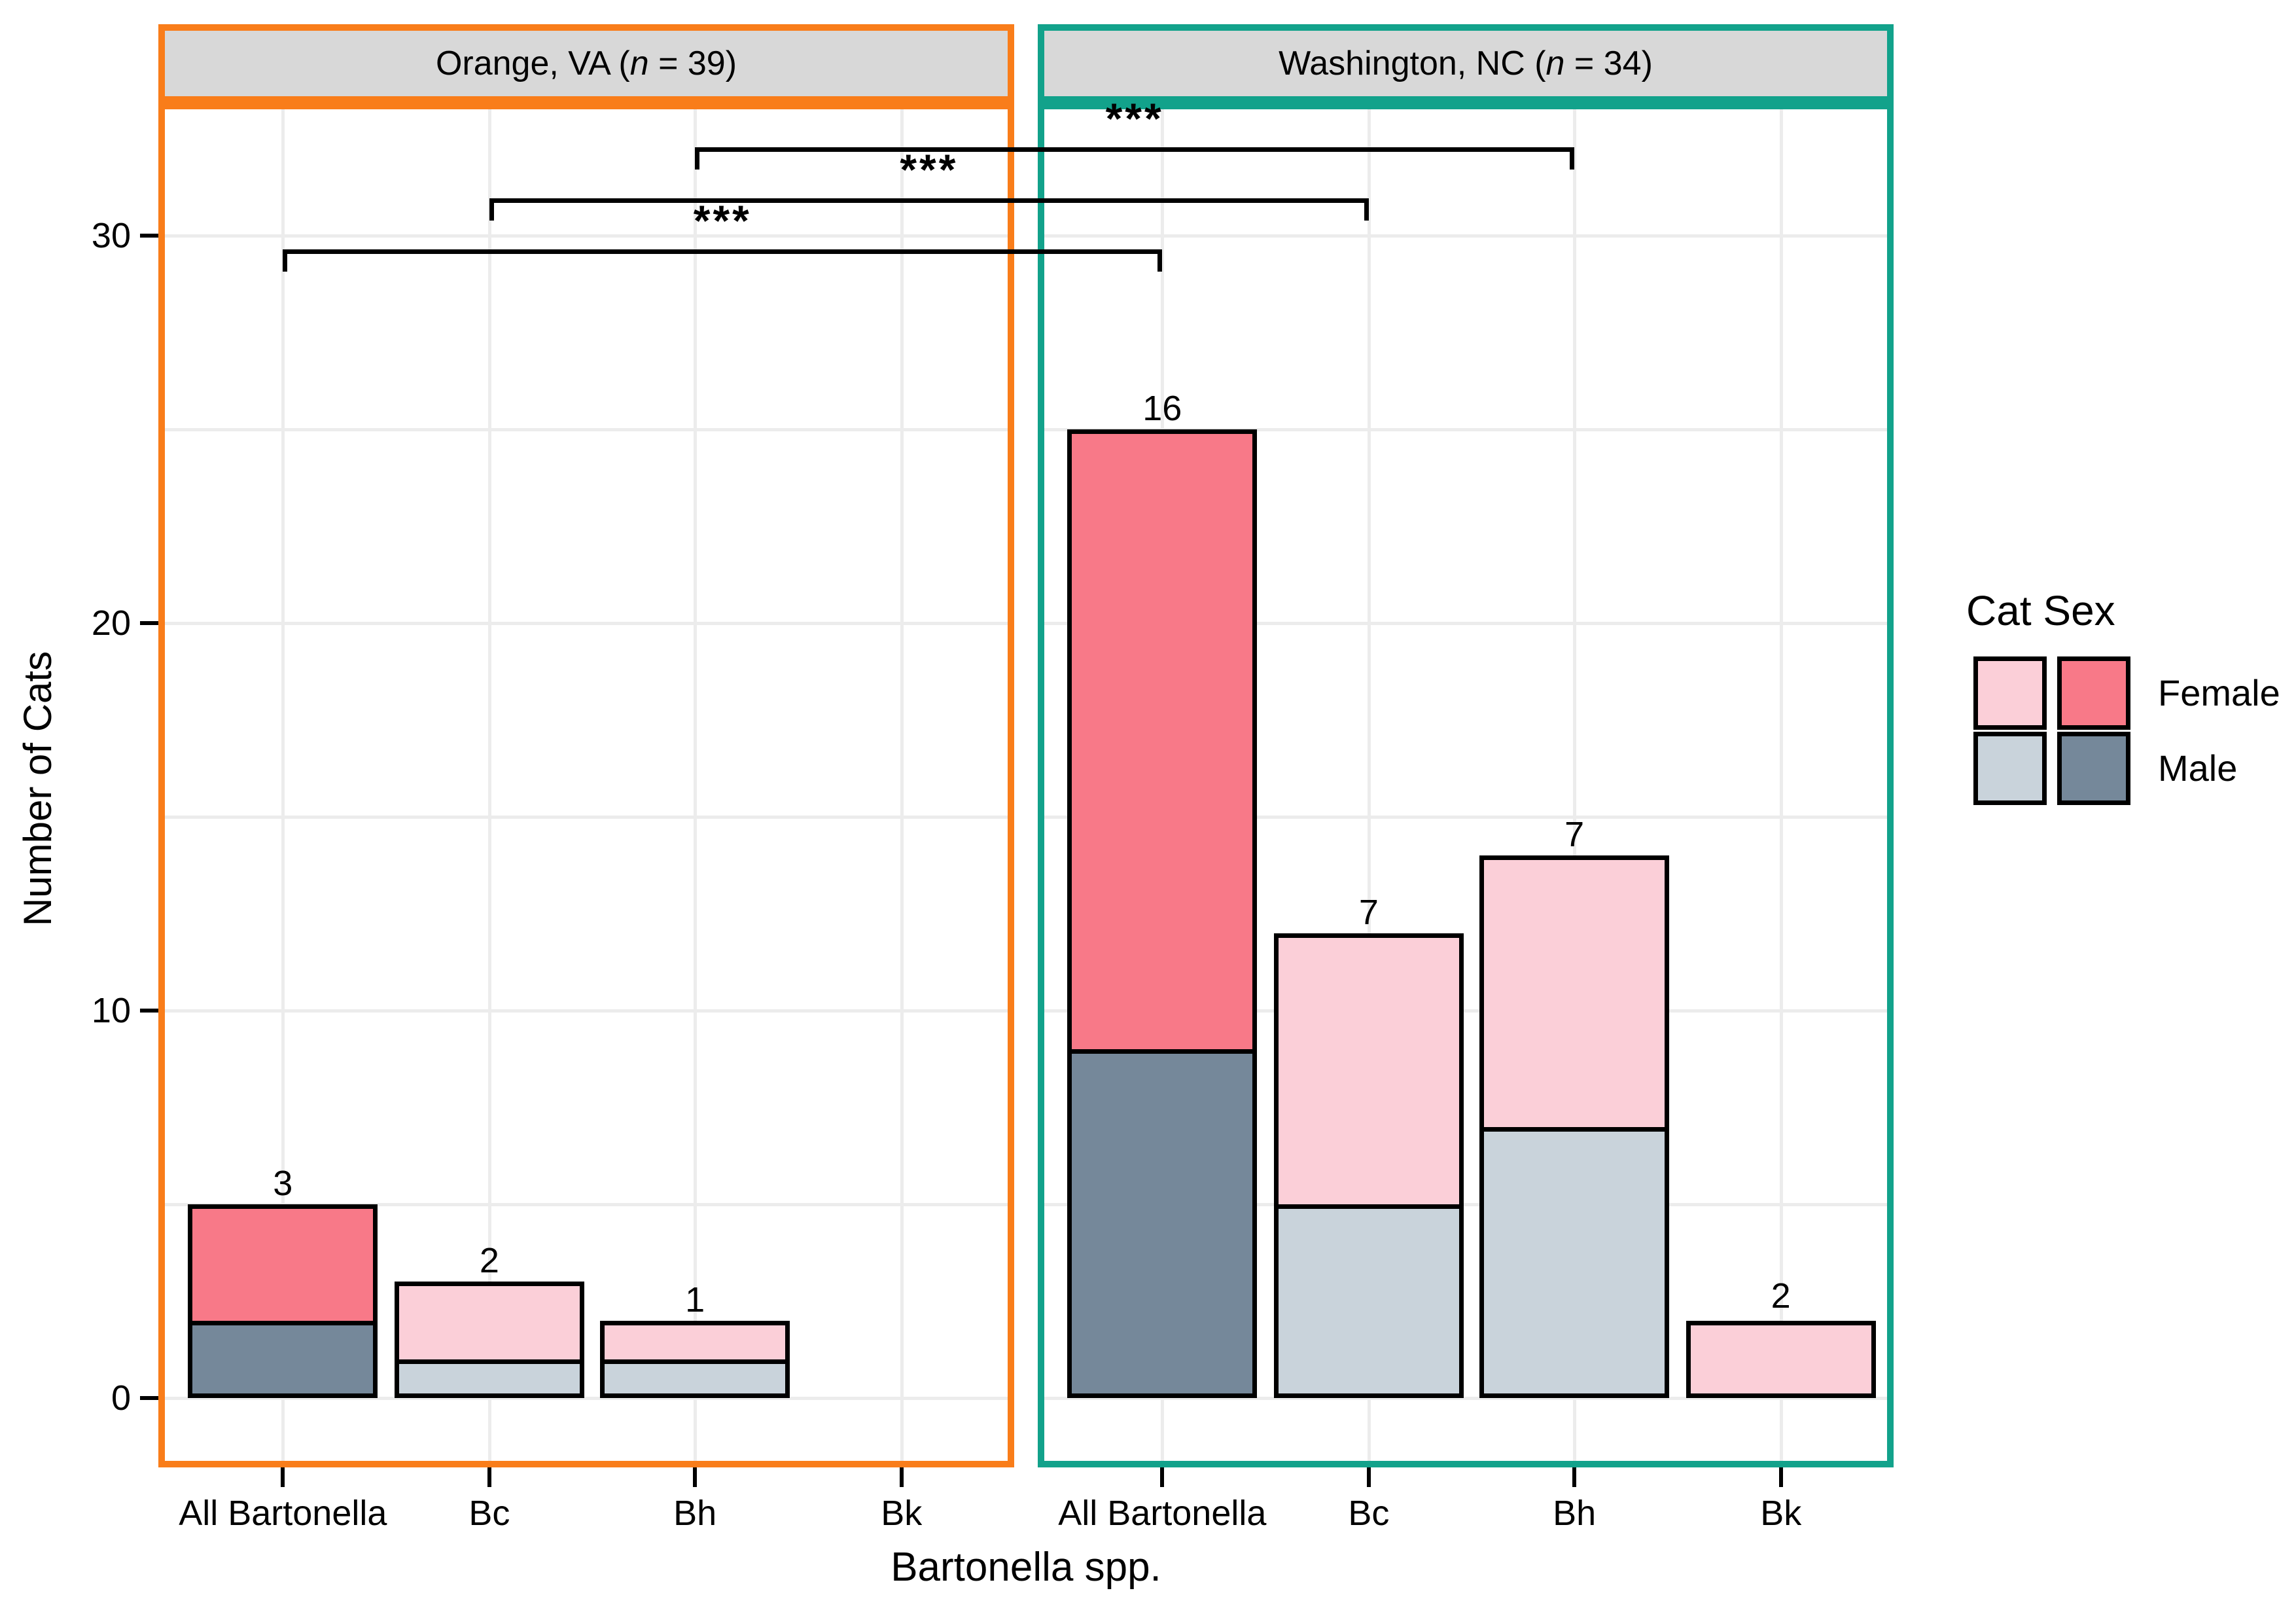 This screenshot has width=2296, height=1597. I want to click on legend-swatch-male-dark, so click(2093, 768).